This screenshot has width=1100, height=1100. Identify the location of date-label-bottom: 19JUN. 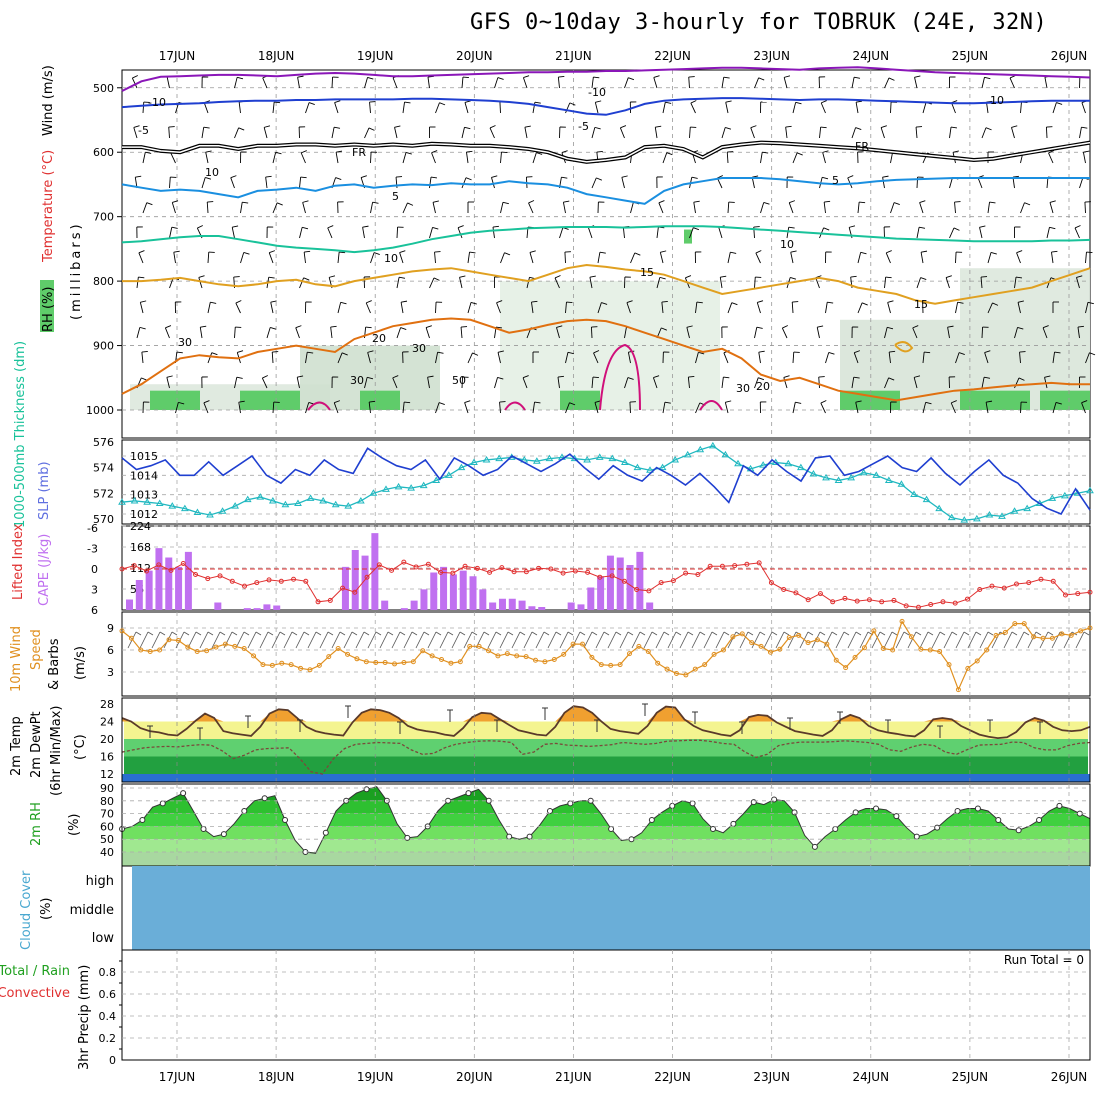
(375, 1077).